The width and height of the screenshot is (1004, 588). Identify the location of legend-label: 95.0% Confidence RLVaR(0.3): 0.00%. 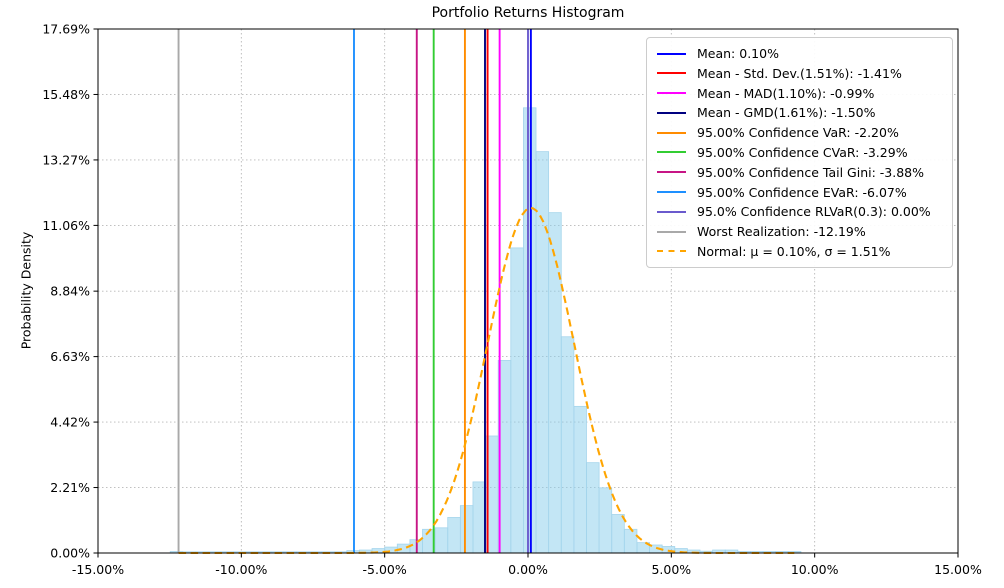
(814, 212).